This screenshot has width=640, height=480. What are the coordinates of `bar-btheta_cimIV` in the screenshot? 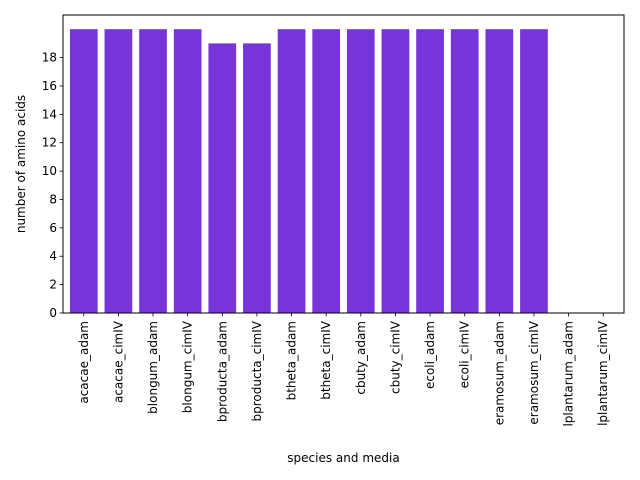 It's located at (326, 171).